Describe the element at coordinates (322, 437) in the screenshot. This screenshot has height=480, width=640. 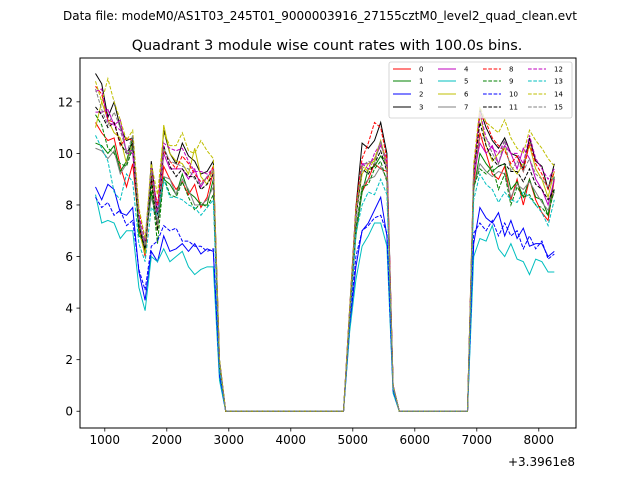
I see `x-axis: 1000 2000 3000 4000 5000 6000 7000 8000` at that location.